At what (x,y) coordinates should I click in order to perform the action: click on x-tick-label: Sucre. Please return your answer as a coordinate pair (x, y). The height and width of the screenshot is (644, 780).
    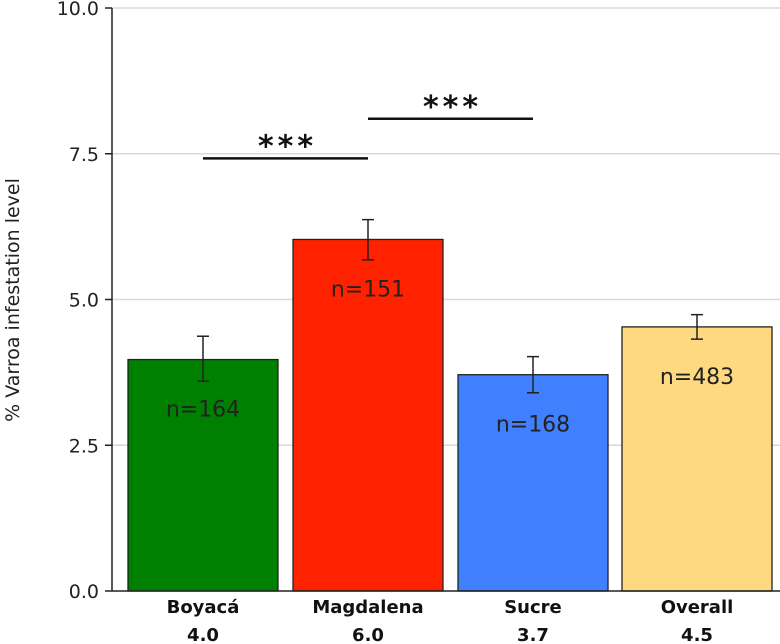
    Looking at the image, I should click on (533, 607).